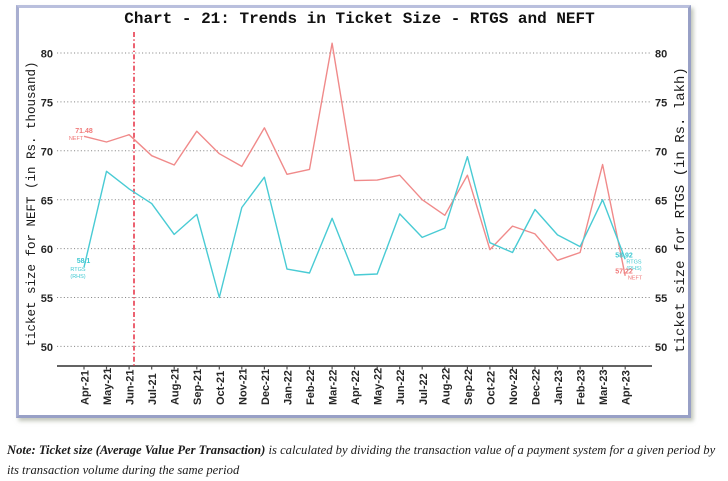  What do you see at coordinates (84, 131) in the screenshot?
I see `svg-text: 71.48` at bounding box center [84, 131].